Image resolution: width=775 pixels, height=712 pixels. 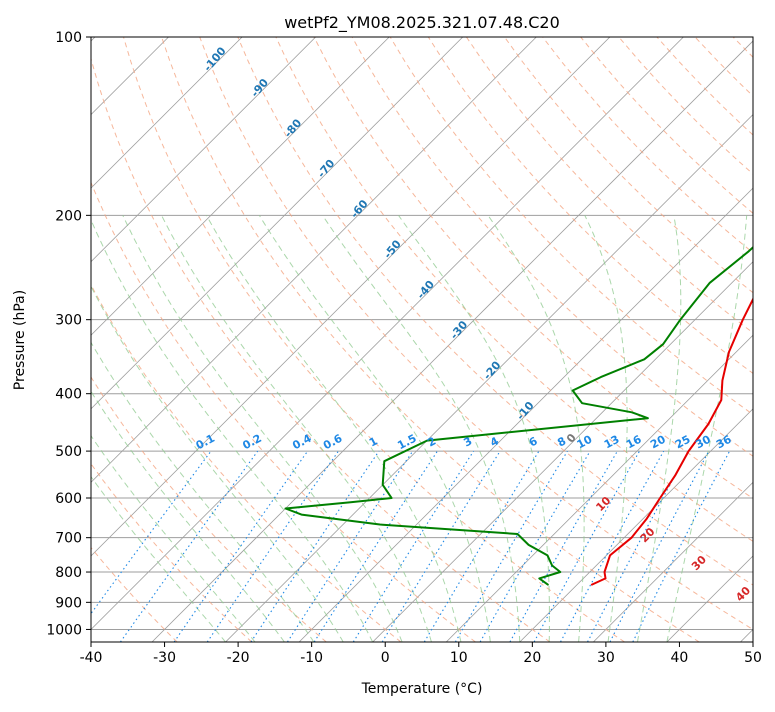 What do you see at coordinates (68, 539) in the screenshot?
I see `y-tick-label: 700` at bounding box center [68, 539].